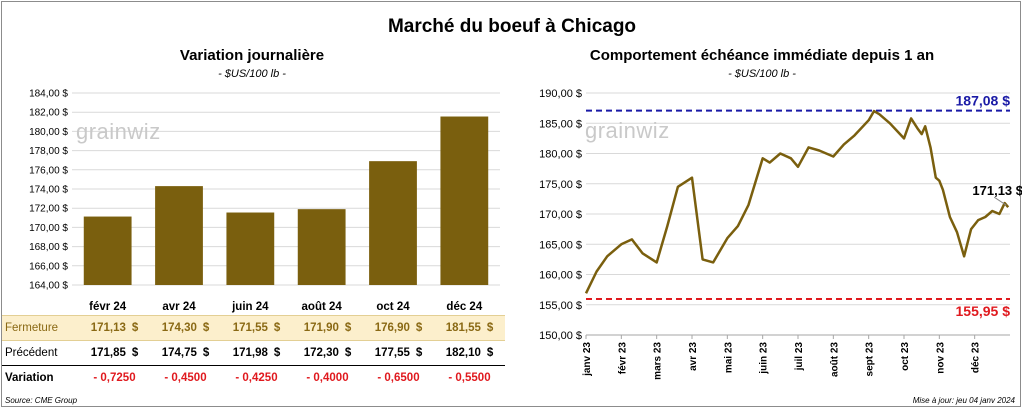  I want to click on table-cell: - 0,4000, so click(327, 378).